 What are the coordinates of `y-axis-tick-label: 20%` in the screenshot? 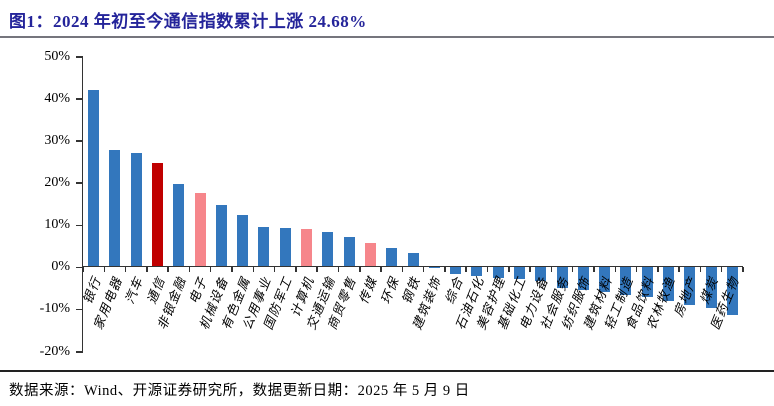 It's located at (57, 182).